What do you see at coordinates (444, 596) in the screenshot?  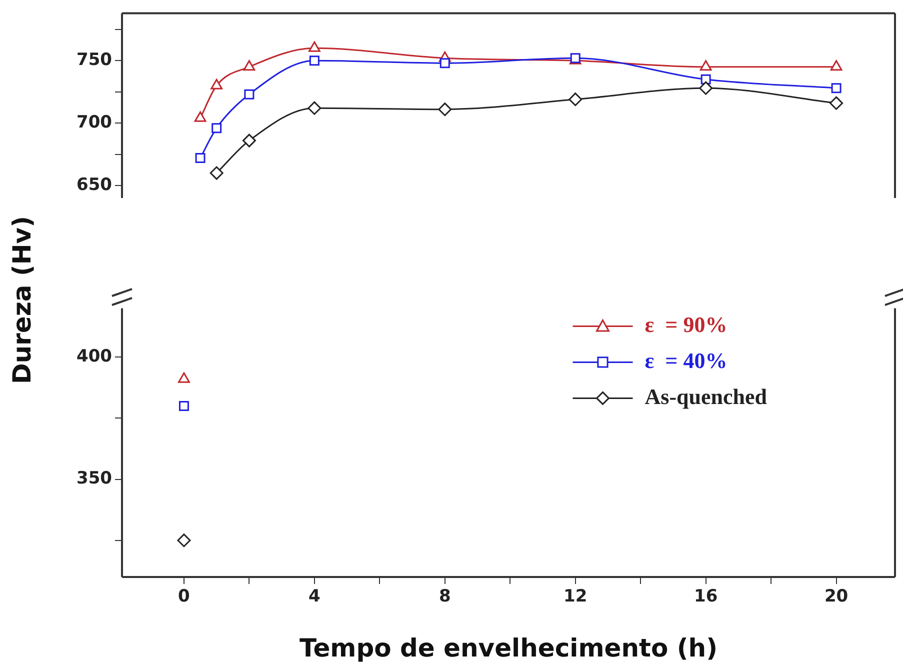 I see `x-tick-label: 8` at bounding box center [444, 596].